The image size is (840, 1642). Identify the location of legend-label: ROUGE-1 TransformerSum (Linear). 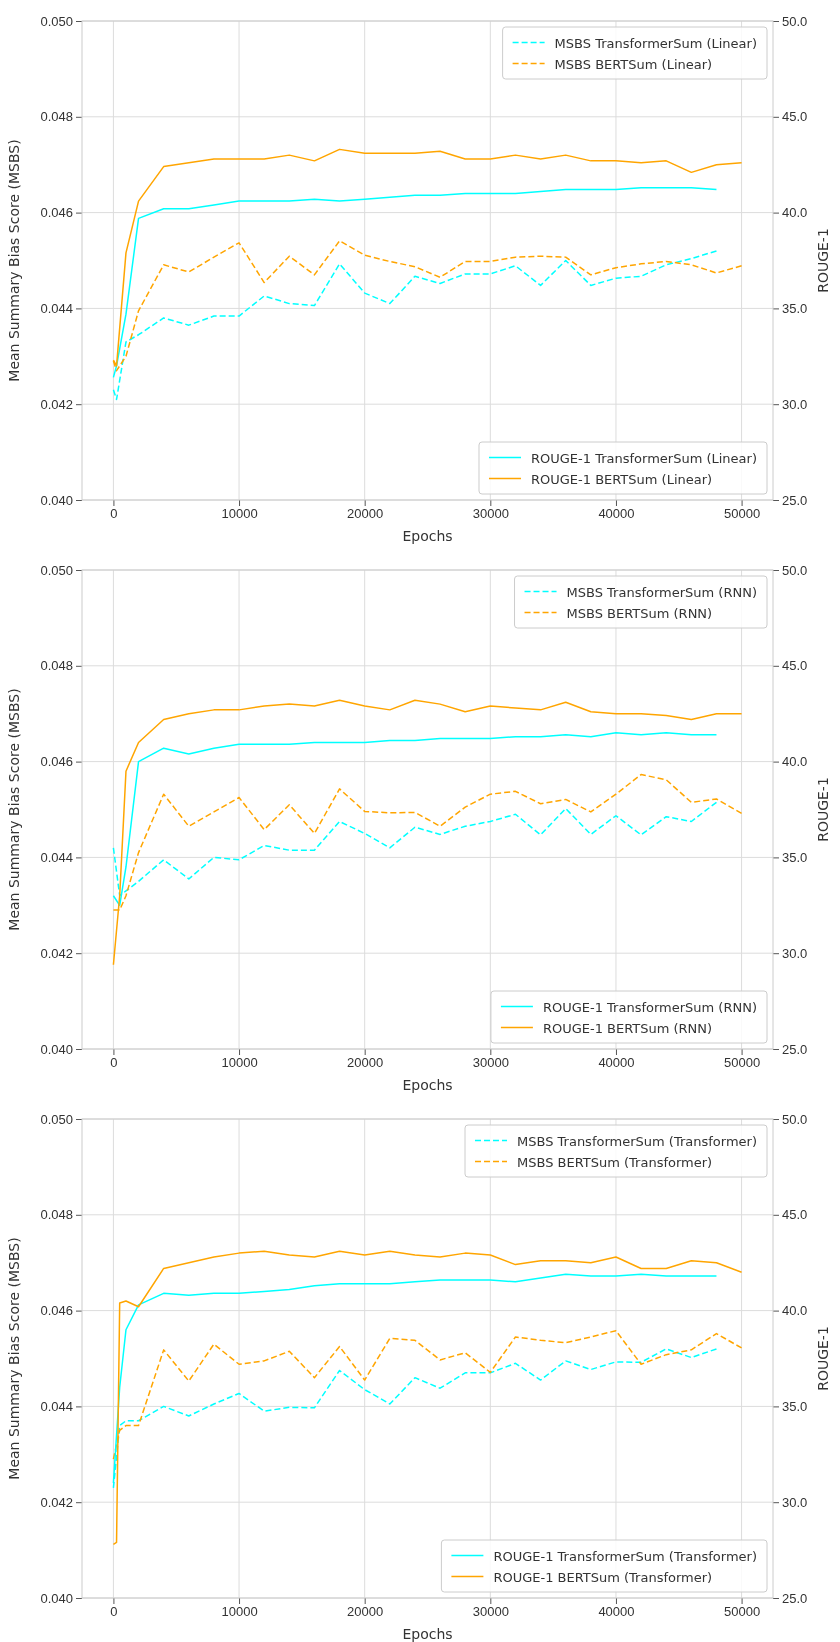
(643, 458).